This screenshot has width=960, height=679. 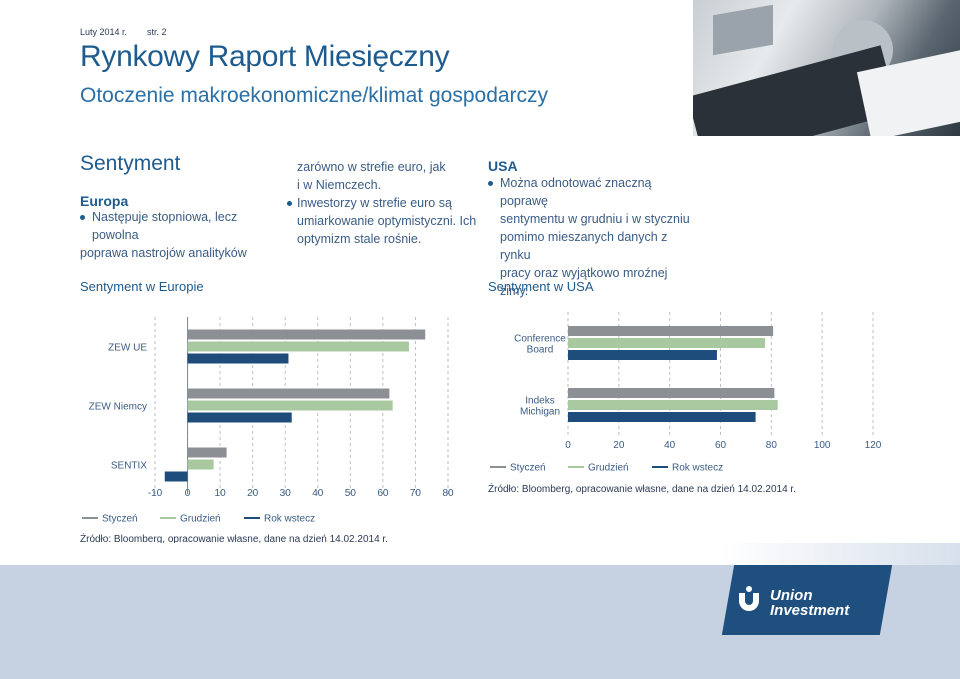 What do you see at coordinates (163, 253) in the screenshot?
I see `europe-bullet-1-line-2: poprawa nastrojów analityków` at bounding box center [163, 253].